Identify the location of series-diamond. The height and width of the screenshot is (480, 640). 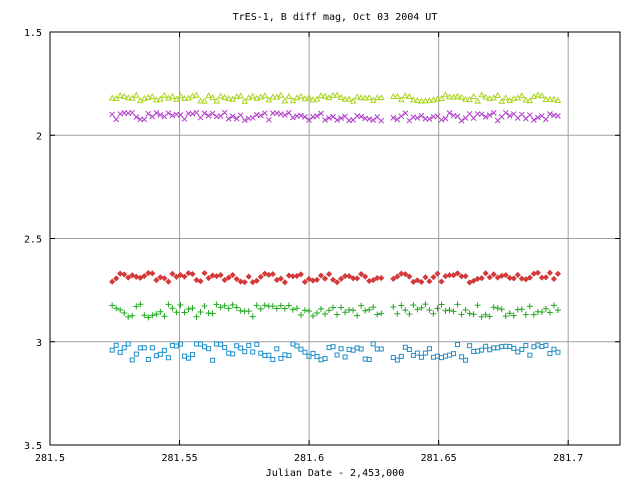
(335, 277).